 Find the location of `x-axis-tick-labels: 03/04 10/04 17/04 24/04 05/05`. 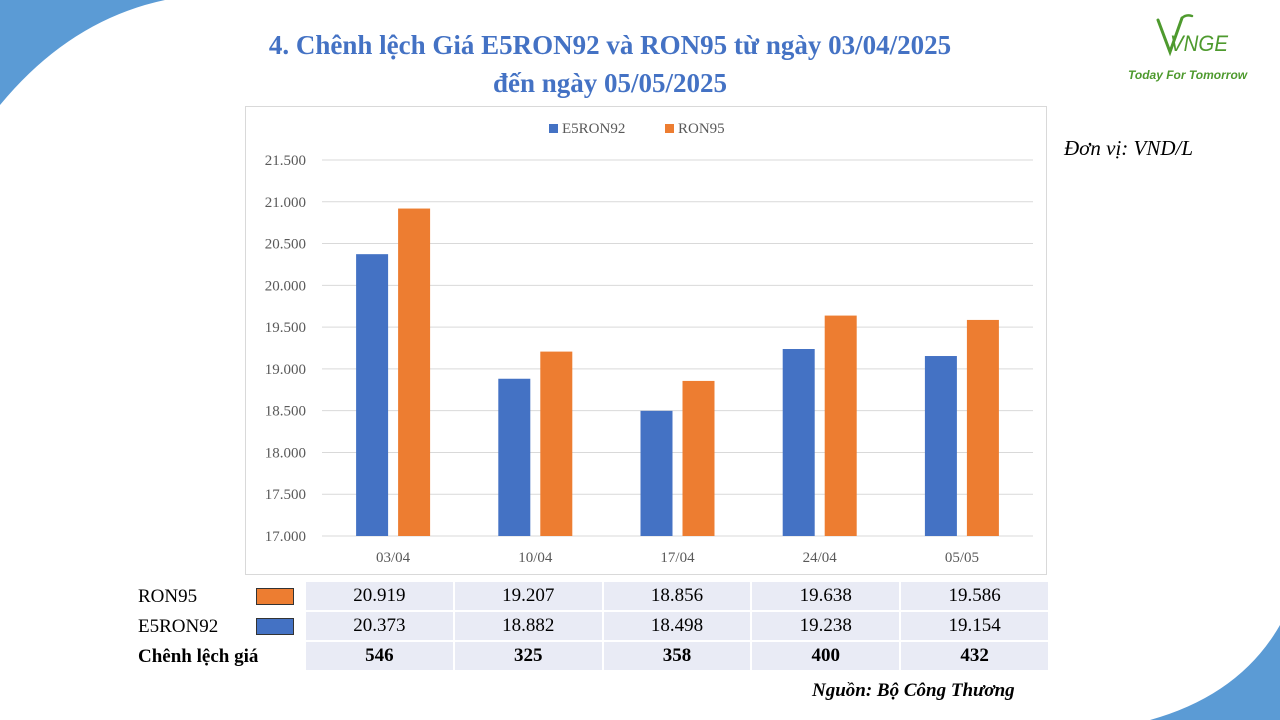

x-axis-tick-labels: 03/04 10/04 17/04 24/04 05/05 is located at coordinates (677, 558).